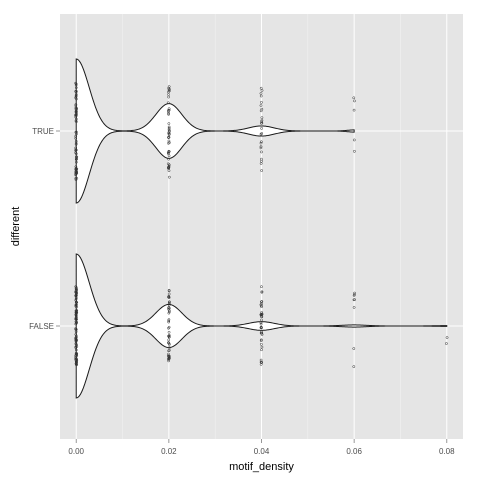 The height and width of the screenshot is (480, 480). Describe the element at coordinates (41, 326) in the screenshot. I see `y-tick-label-false: FALSE` at that location.